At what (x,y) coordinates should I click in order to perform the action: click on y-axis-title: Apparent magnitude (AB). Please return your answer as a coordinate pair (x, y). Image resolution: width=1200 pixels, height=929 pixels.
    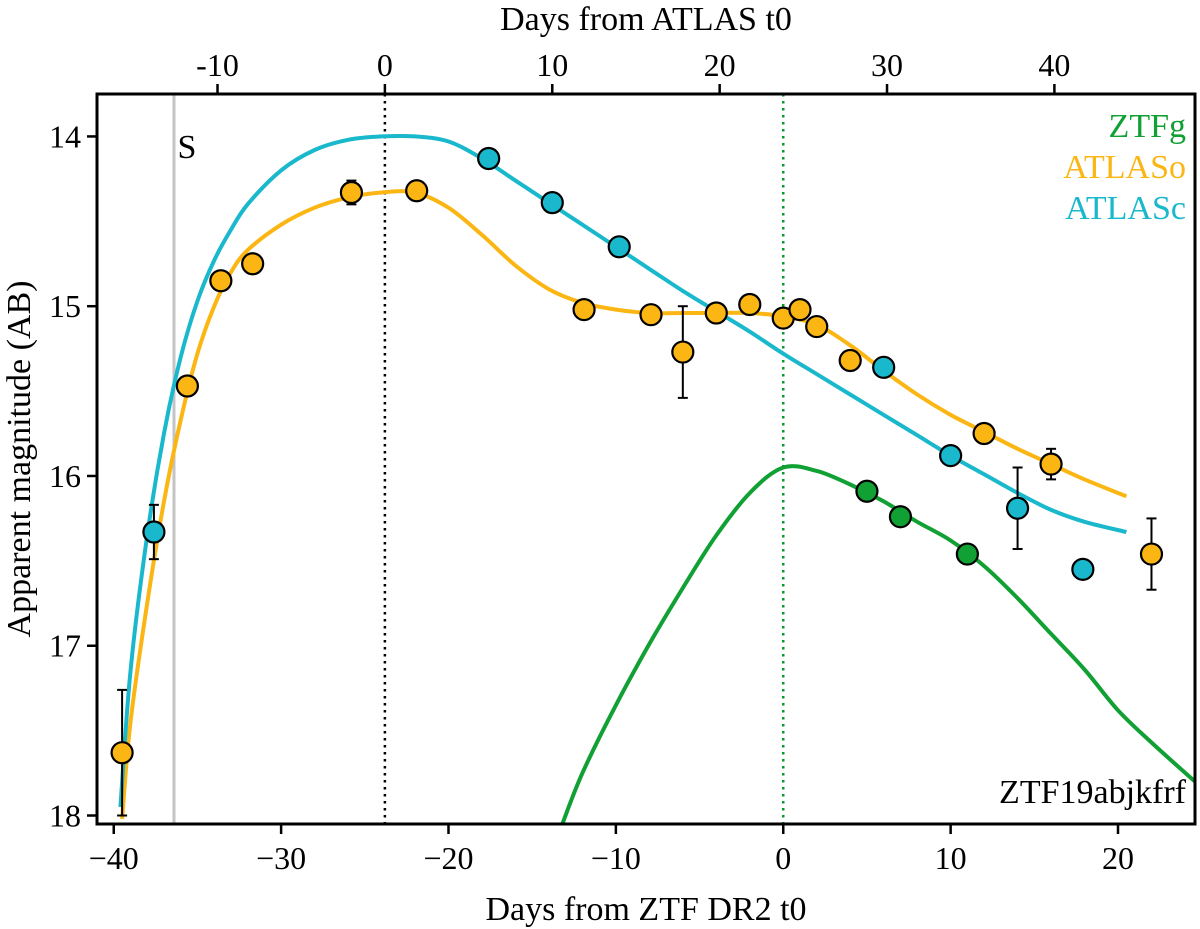
    Looking at the image, I should click on (19, 459).